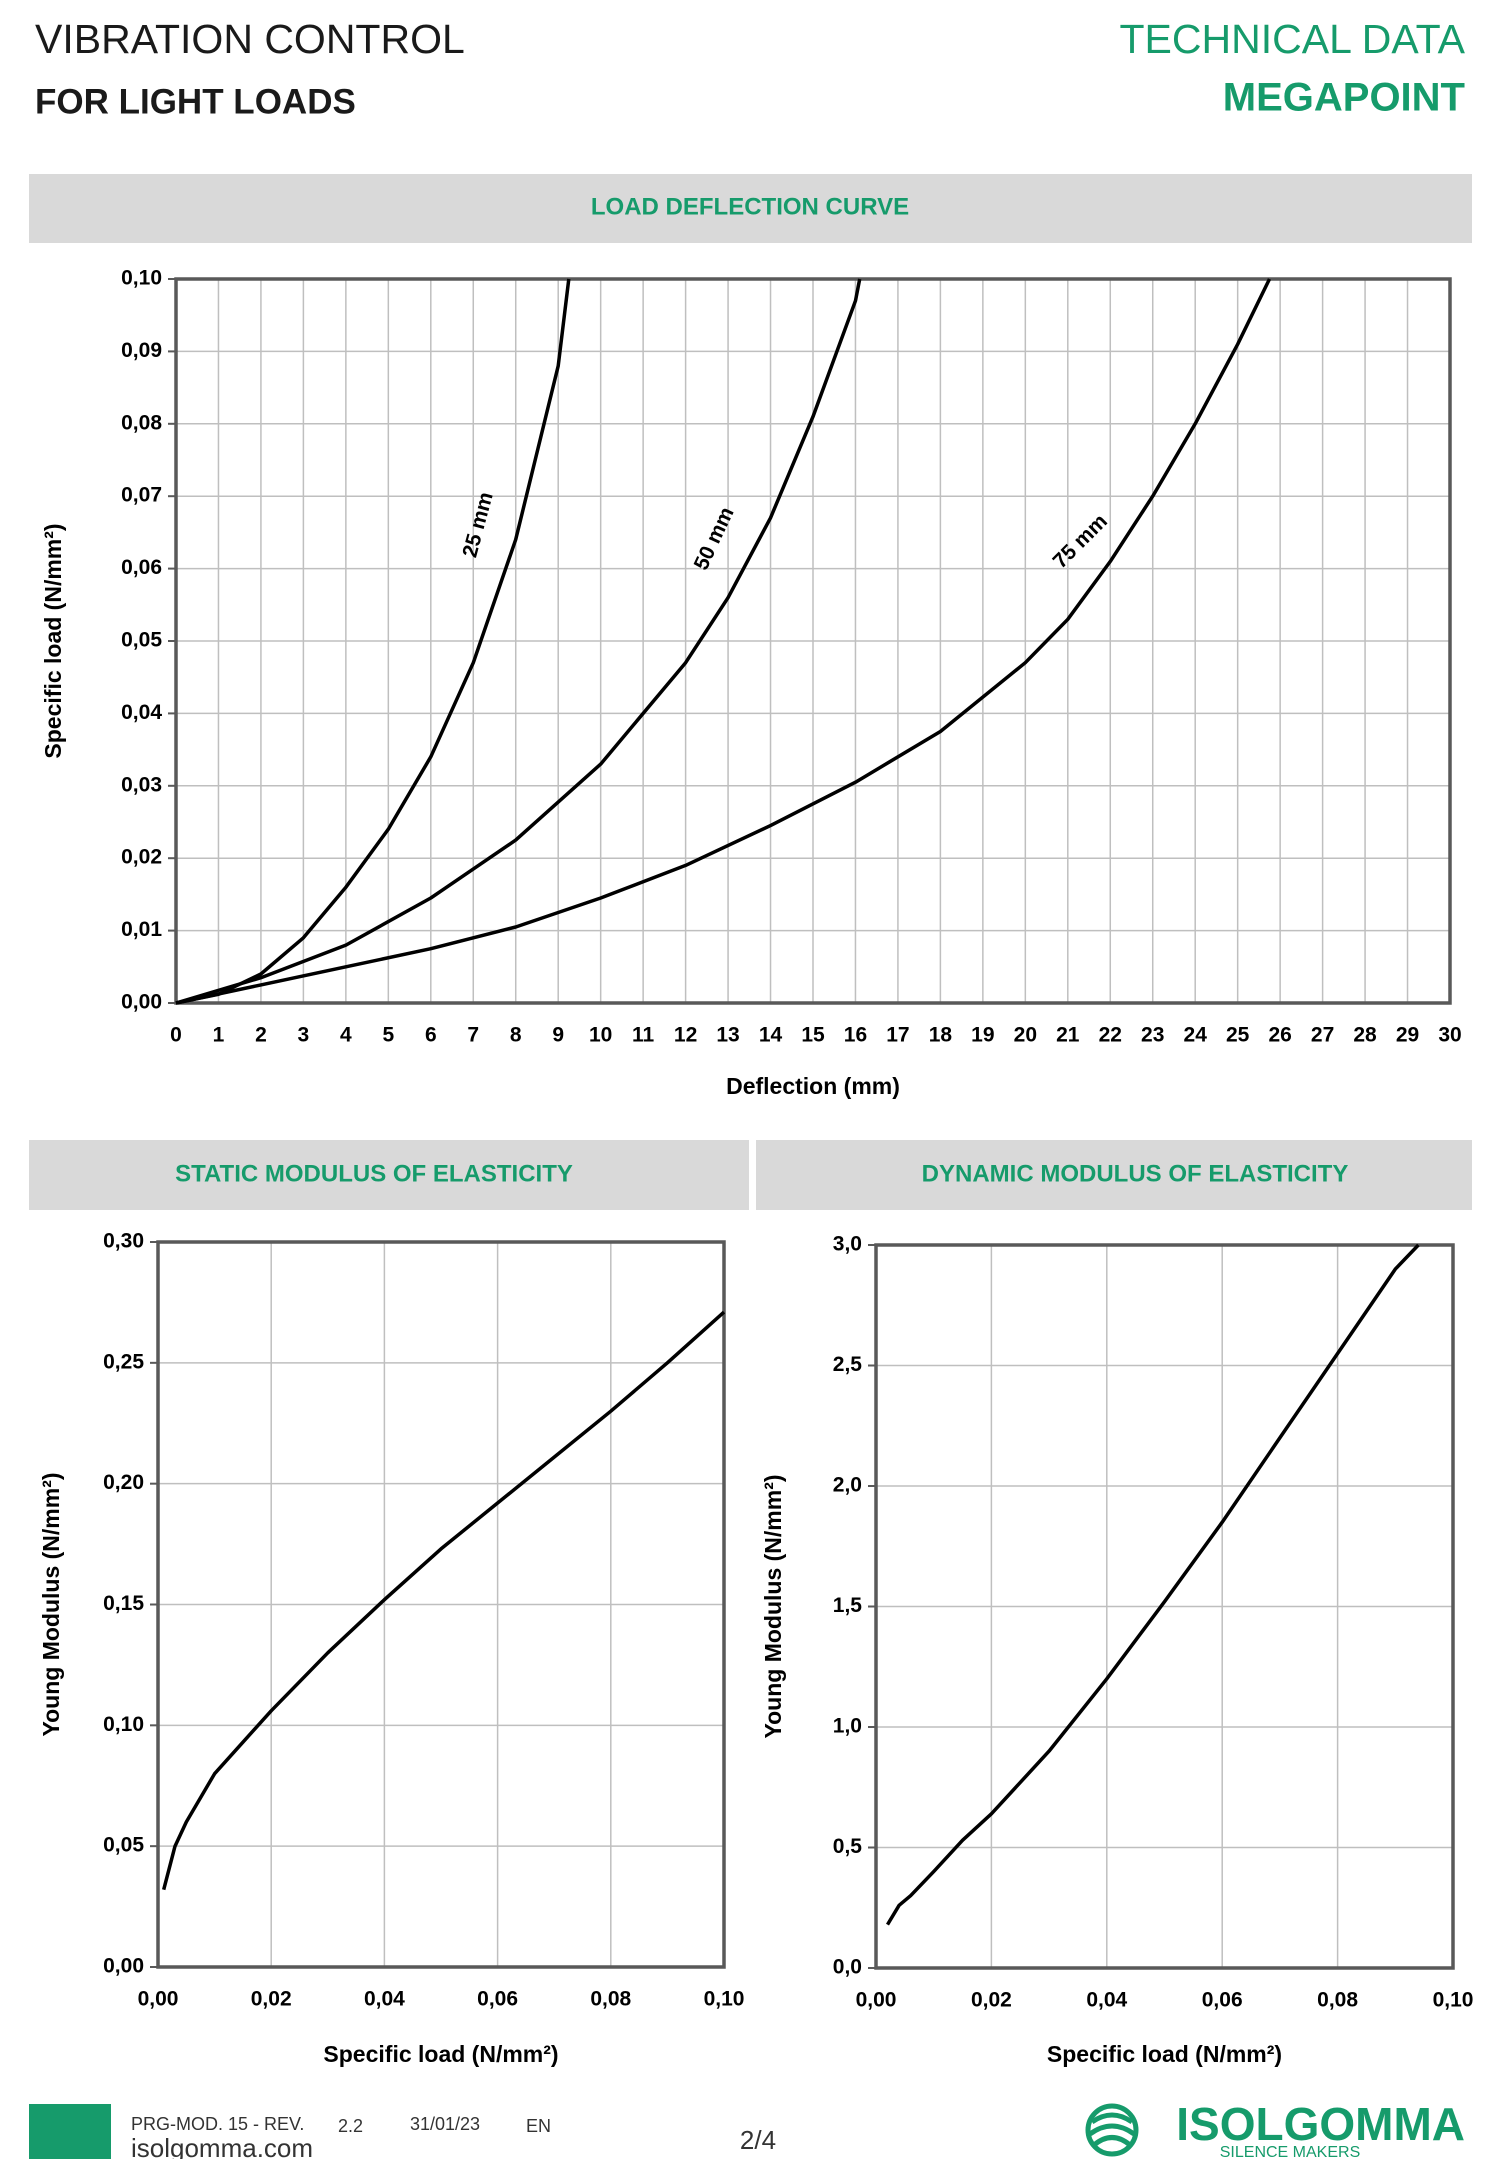 The height and width of the screenshot is (2159, 1500). What do you see at coordinates (1135, 1173) in the screenshot?
I see `chart-title: DYNAMIC MODULUS OF ELASTICITY` at bounding box center [1135, 1173].